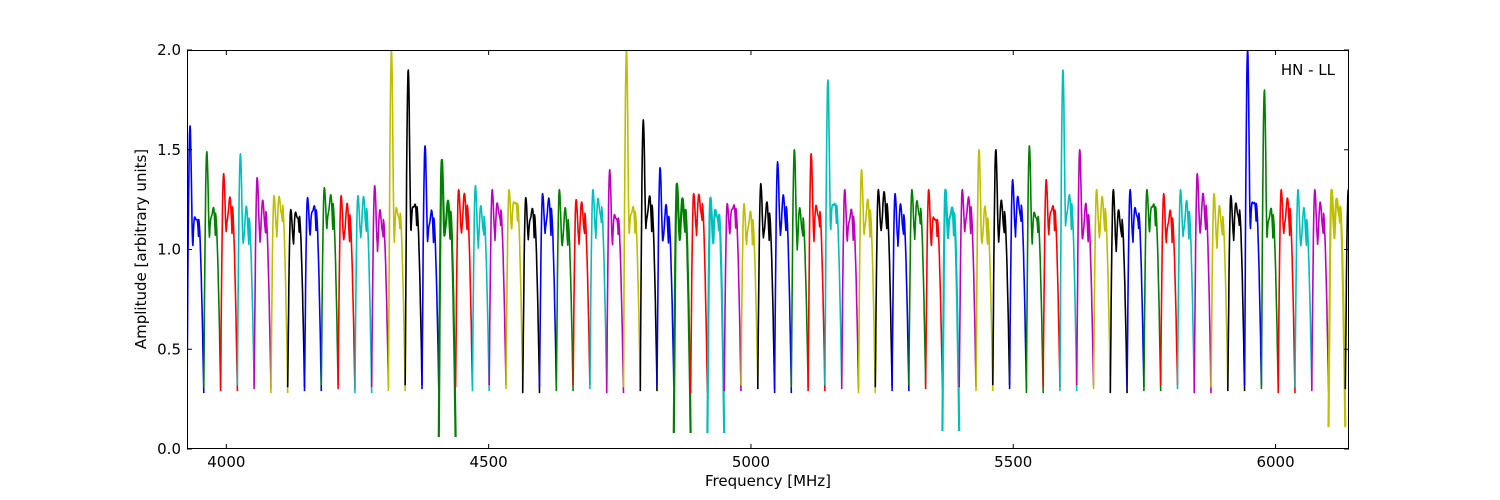 Image resolution: width=1500 pixels, height=500 pixels. Describe the element at coordinates (141, 249) in the screenshot. I see `y-axis-label: Amplitude [arbitrary units]` at that location.